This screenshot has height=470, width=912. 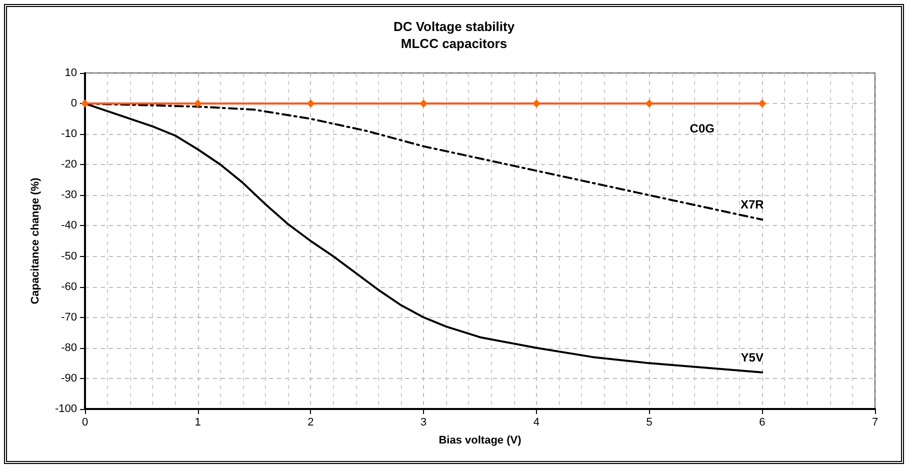 What do you see at coordinates (70, 73) in the screenshot?
I see `y-tick-label: 10` at bounding box center [70, 73].